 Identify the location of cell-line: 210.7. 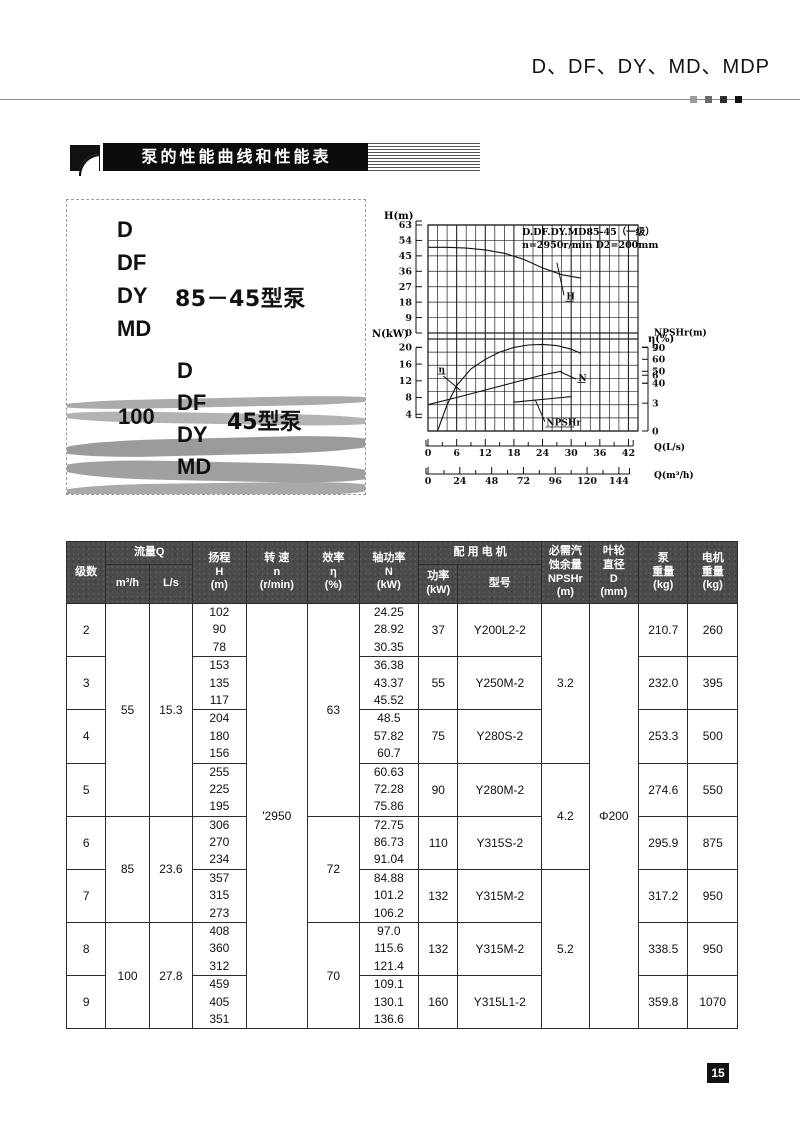
(663, 630).